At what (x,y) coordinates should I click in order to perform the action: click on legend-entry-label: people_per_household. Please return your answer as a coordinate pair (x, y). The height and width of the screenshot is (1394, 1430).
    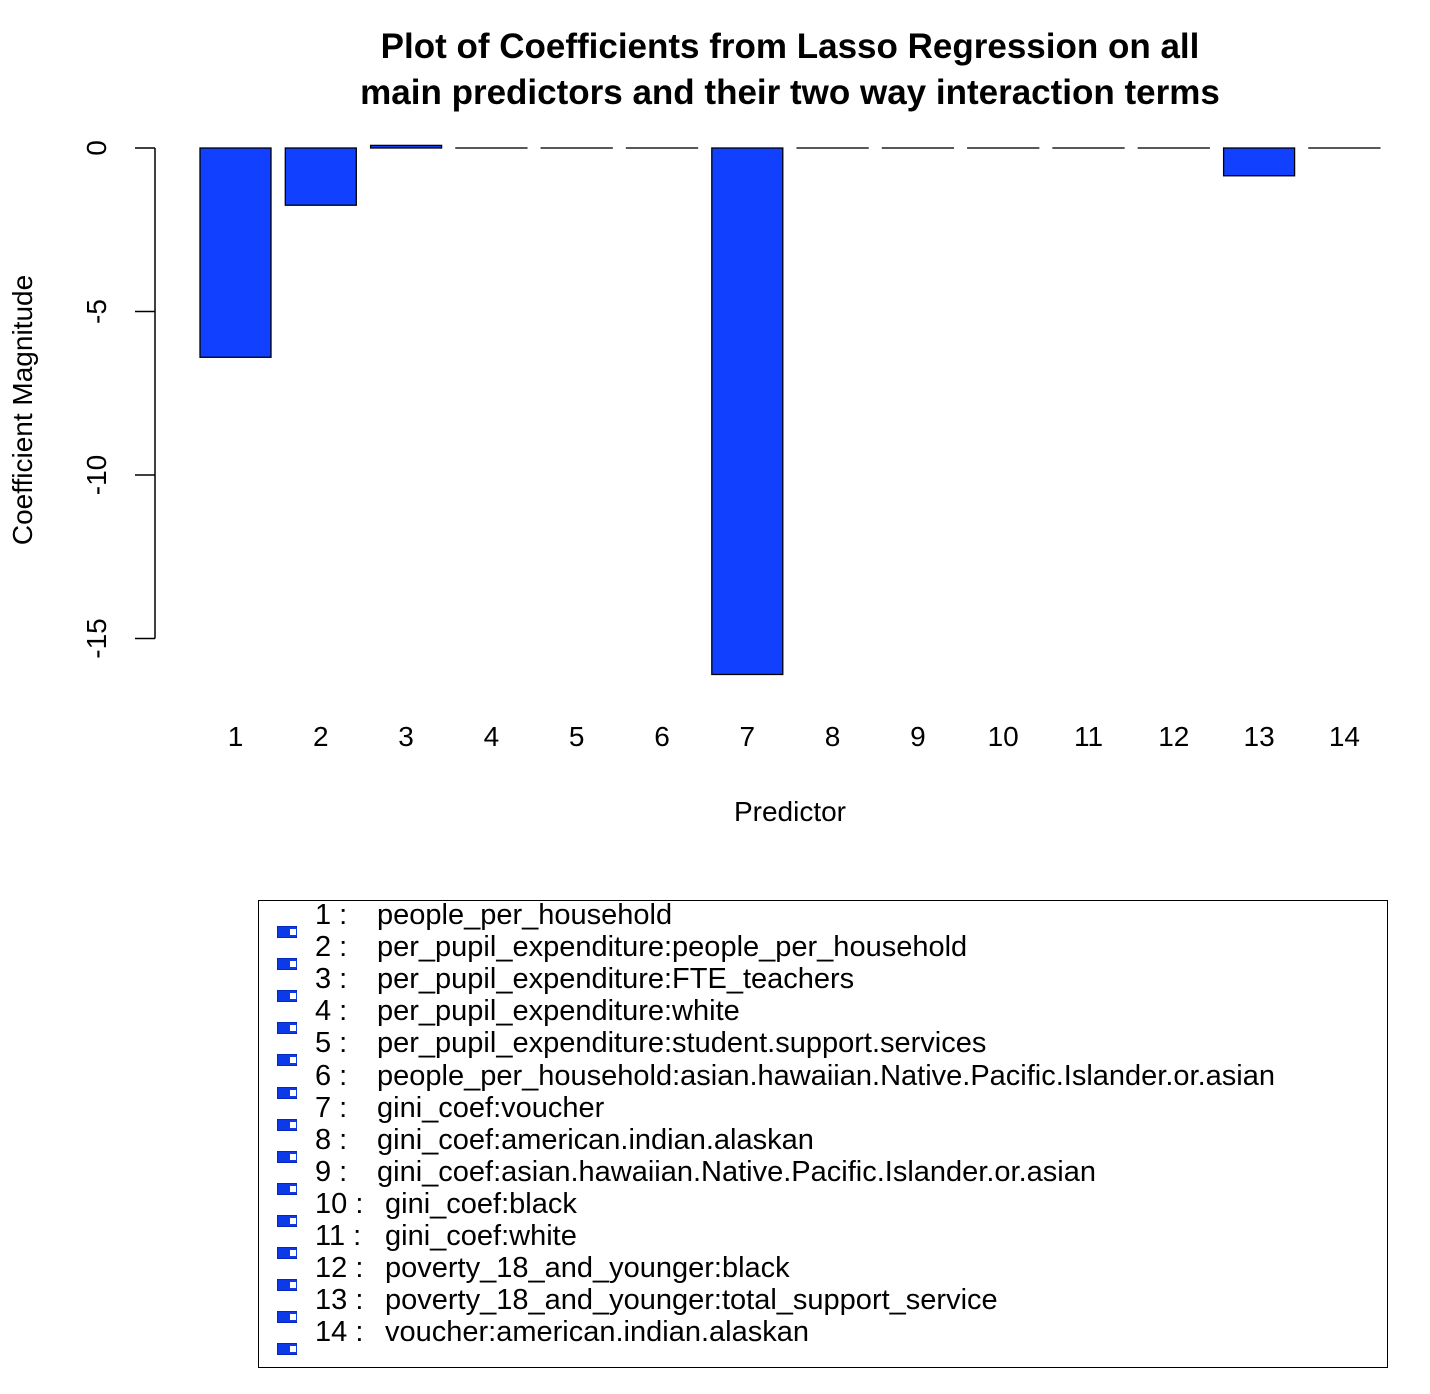
    Looking at the image, I should click on (525, 915).